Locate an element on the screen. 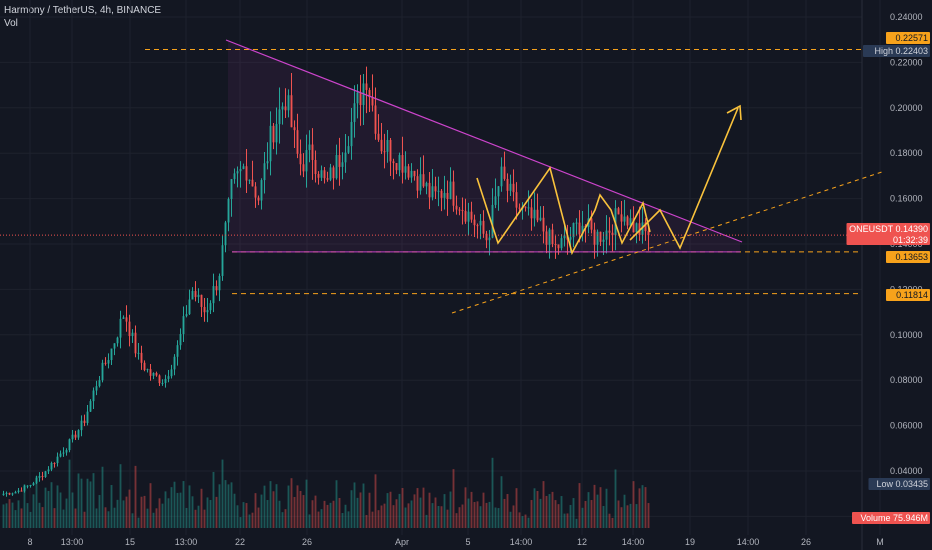  price-tag-label: 0.11814 is located at coordinates (912, 295).